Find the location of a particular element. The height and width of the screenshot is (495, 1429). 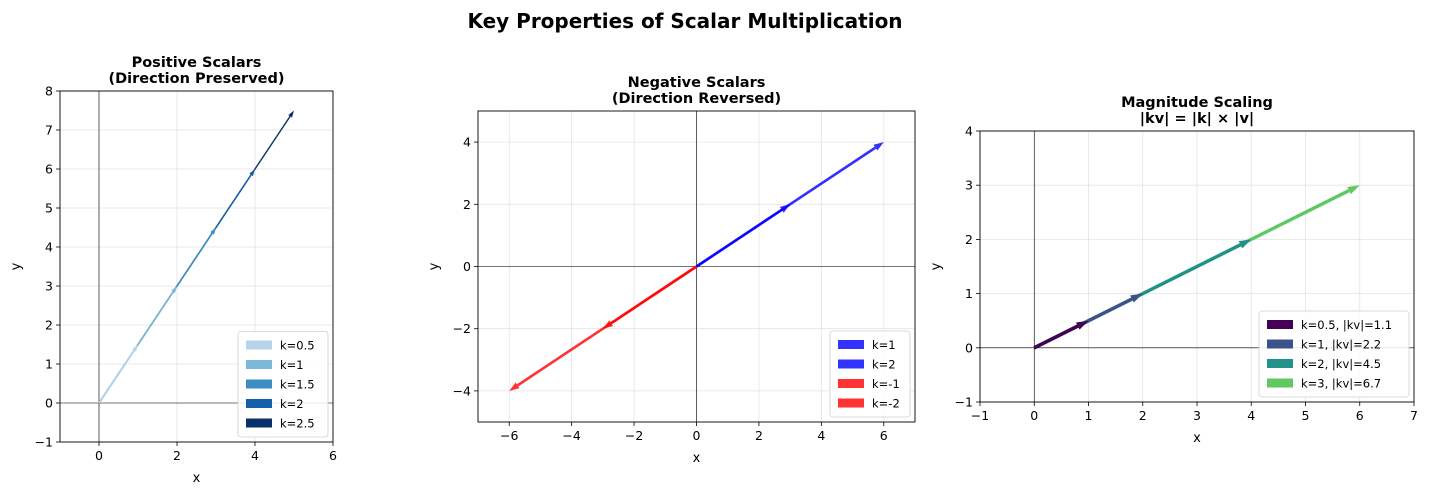

y-tick-label: 5 is located at coordinates (49, 208).